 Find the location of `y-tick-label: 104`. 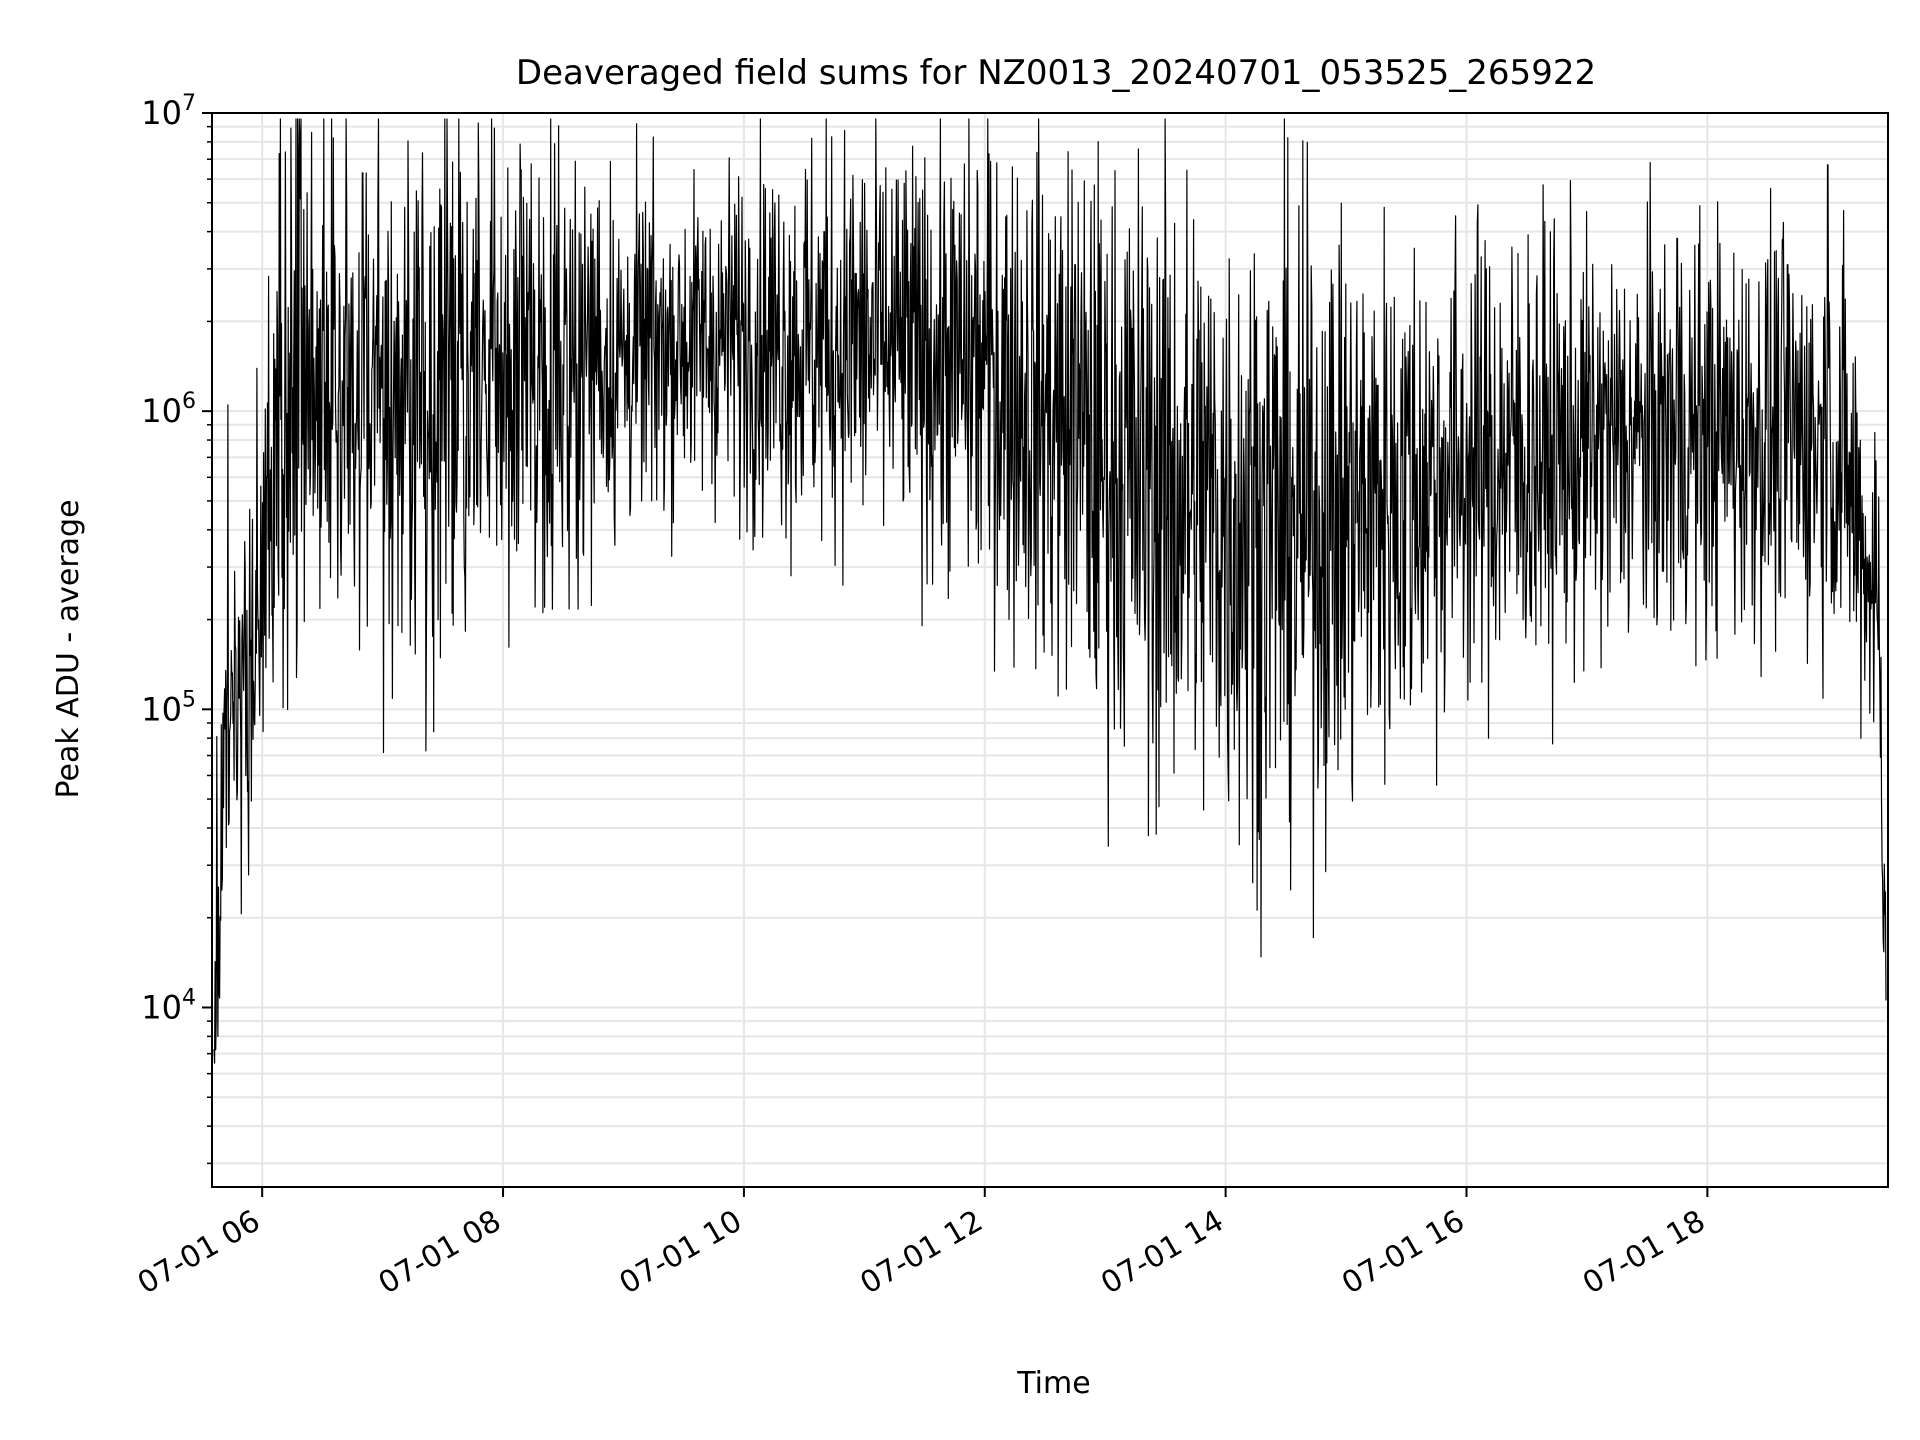

y-tick-label: 104 is located at coordinates (168, 1005).